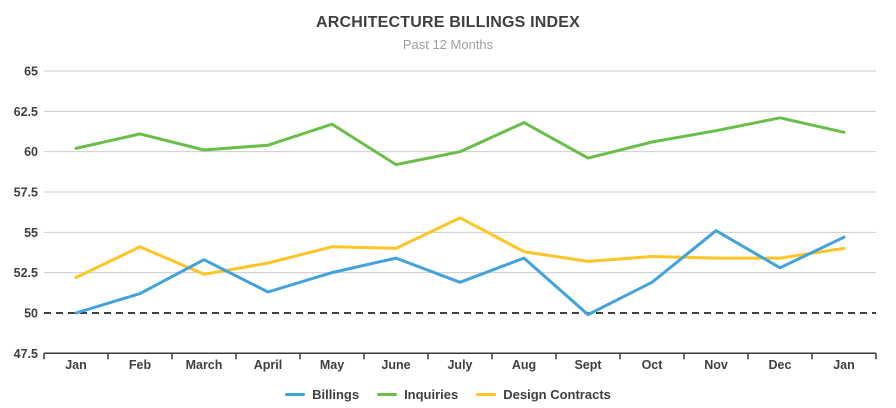 The width and height of the screenshot is (896, 408). I want to click on chart-legend: Billings Inquiries Design Contracts, so click(448, 394).